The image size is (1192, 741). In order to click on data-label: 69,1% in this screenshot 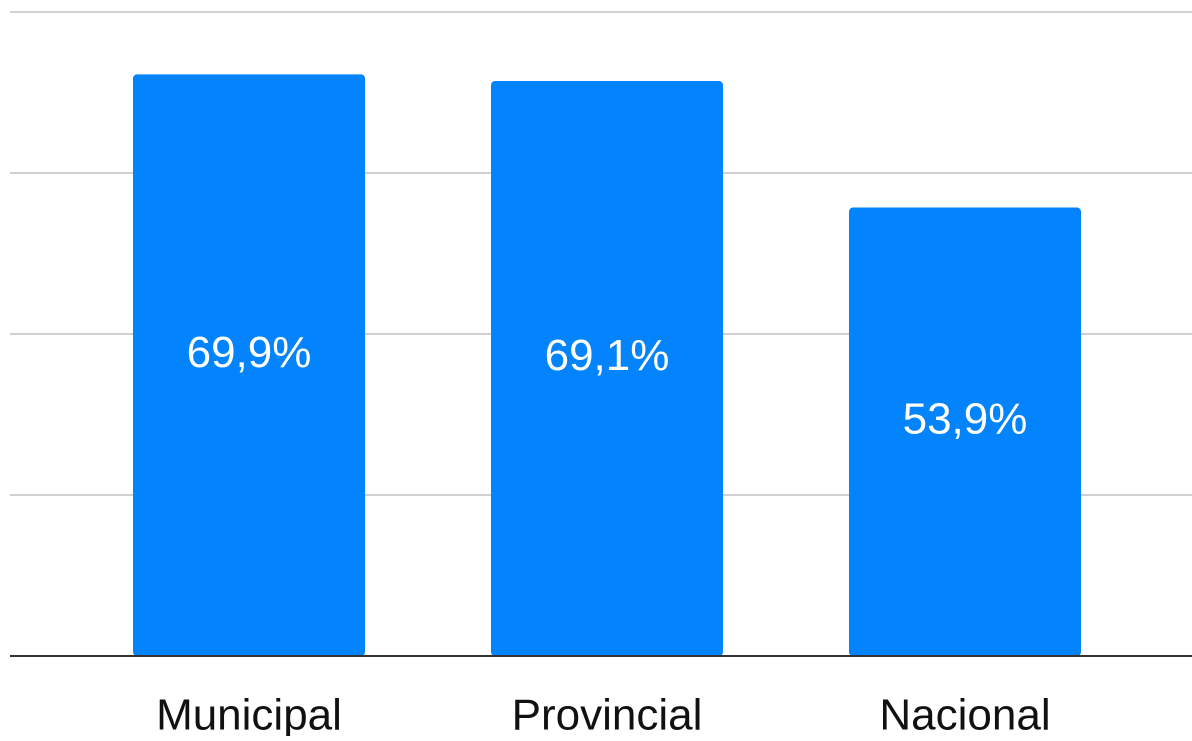, I will do `click(607, 355)`.